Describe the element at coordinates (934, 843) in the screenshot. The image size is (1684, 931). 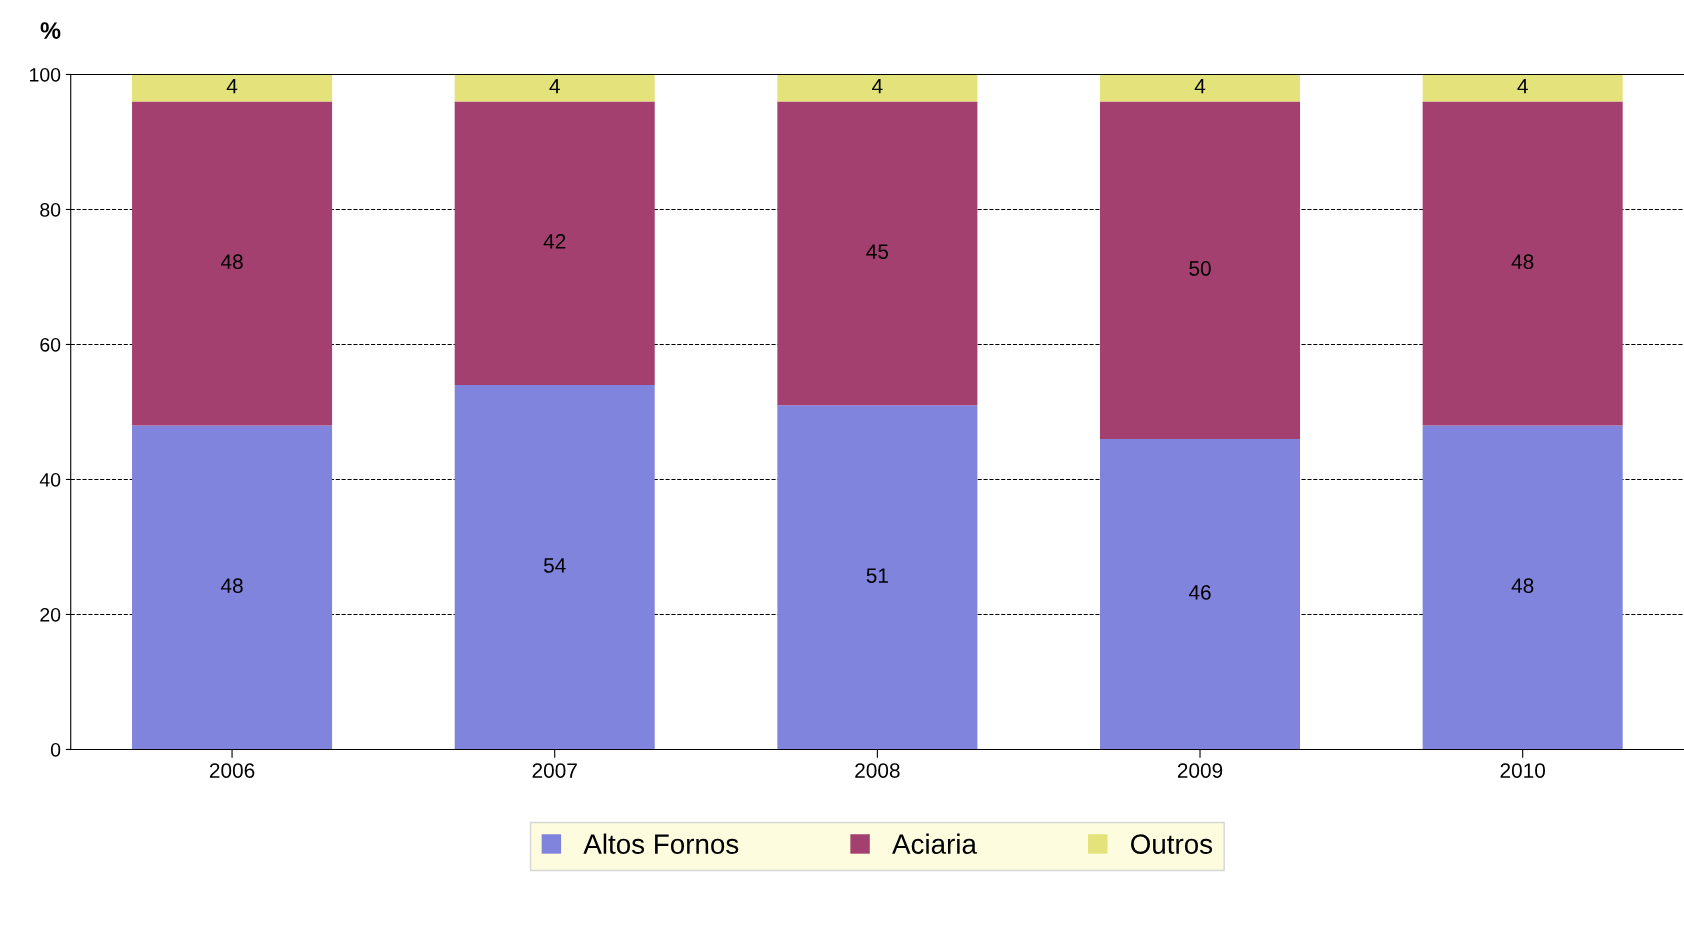
I see `legend-label: Aciaria` at that location.